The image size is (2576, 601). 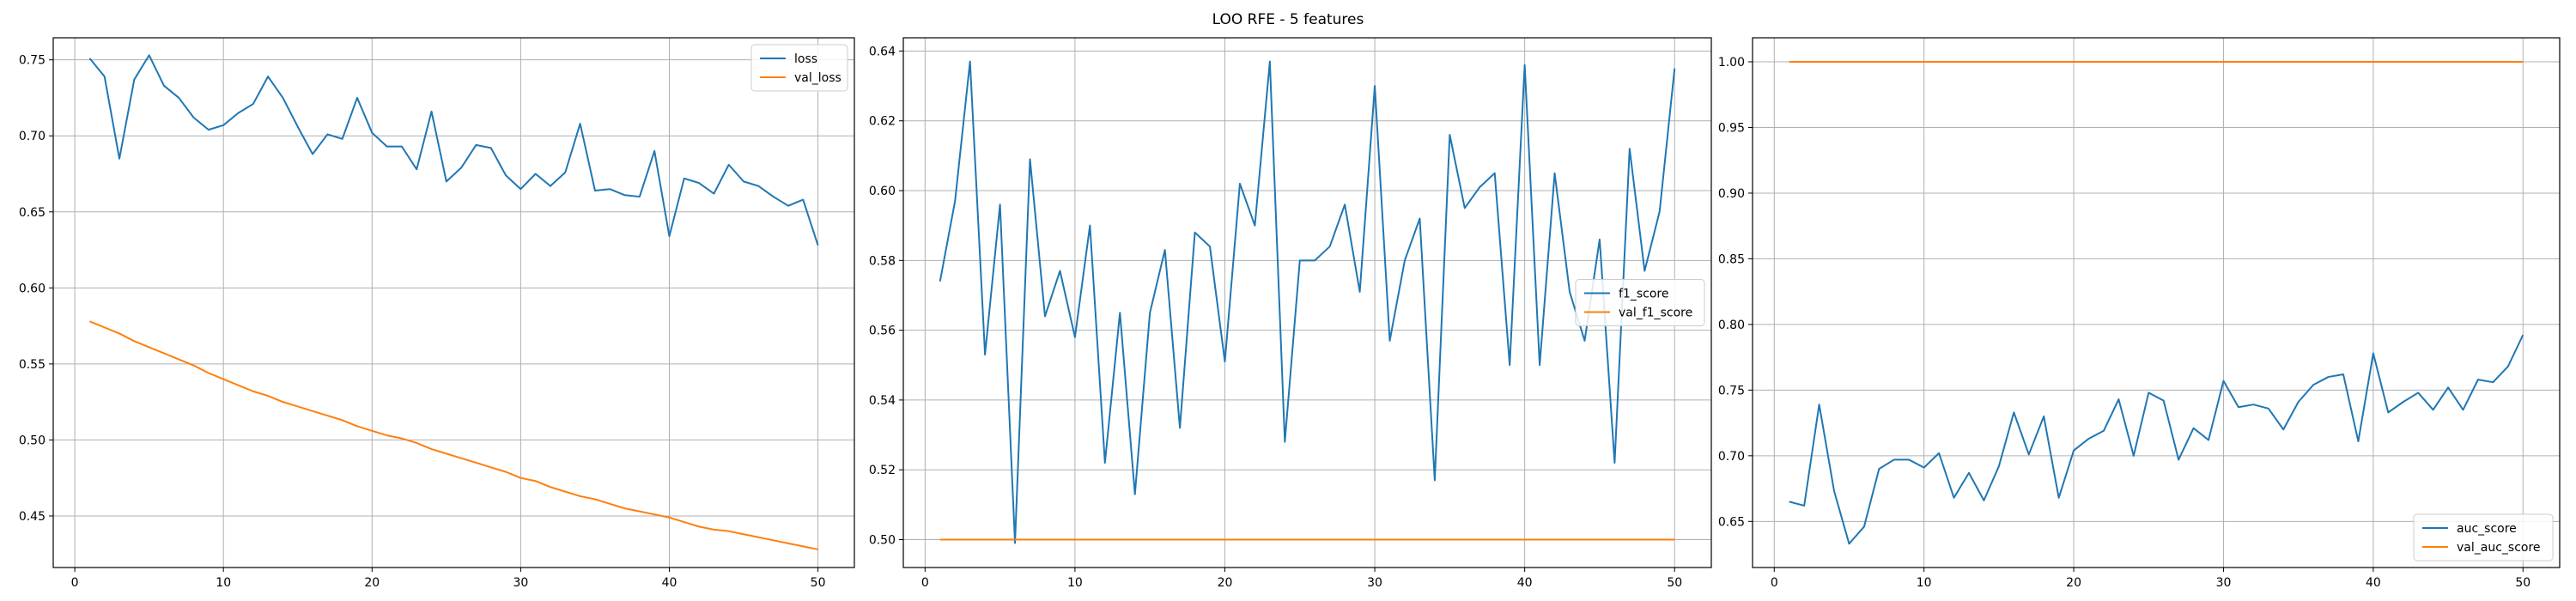 I want to click on y-tick-label: 0.95, so click(x=1731, y=128).